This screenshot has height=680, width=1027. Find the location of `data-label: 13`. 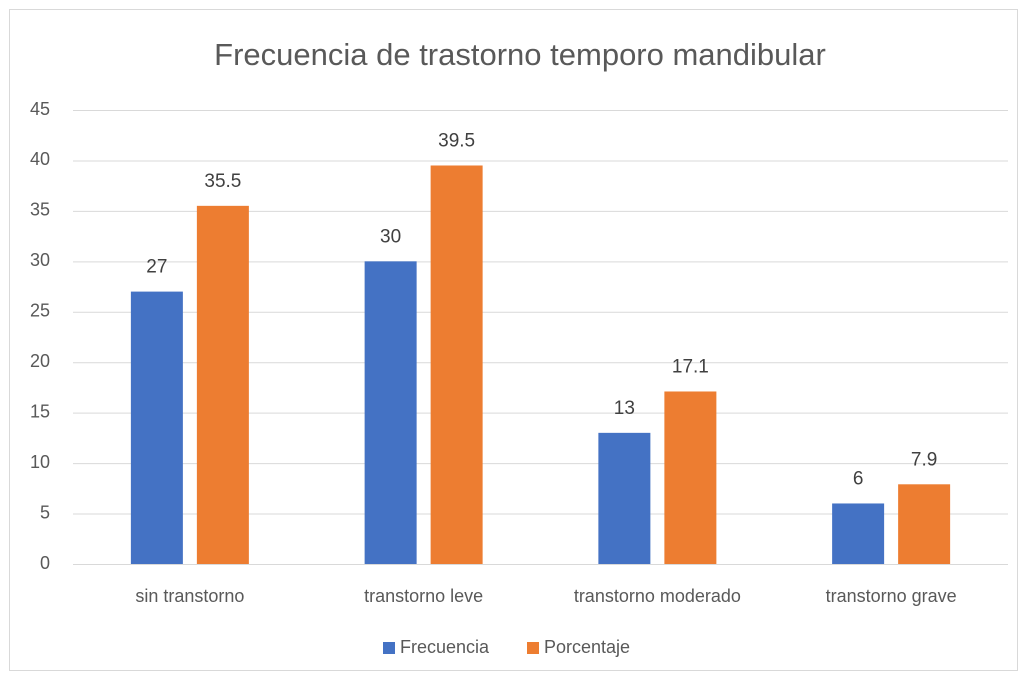

data-label: 13 is located at coordinates (624, 408).